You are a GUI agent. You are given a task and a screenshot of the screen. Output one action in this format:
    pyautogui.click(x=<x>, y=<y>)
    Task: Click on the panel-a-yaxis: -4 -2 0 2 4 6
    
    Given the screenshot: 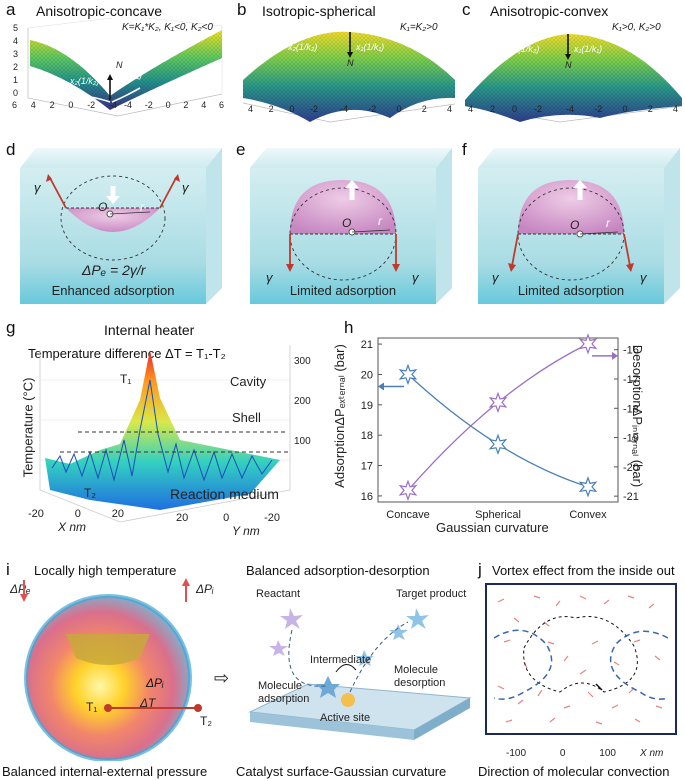 What is the action you would take?
    pyautogui.click(x=174, y=105)
    